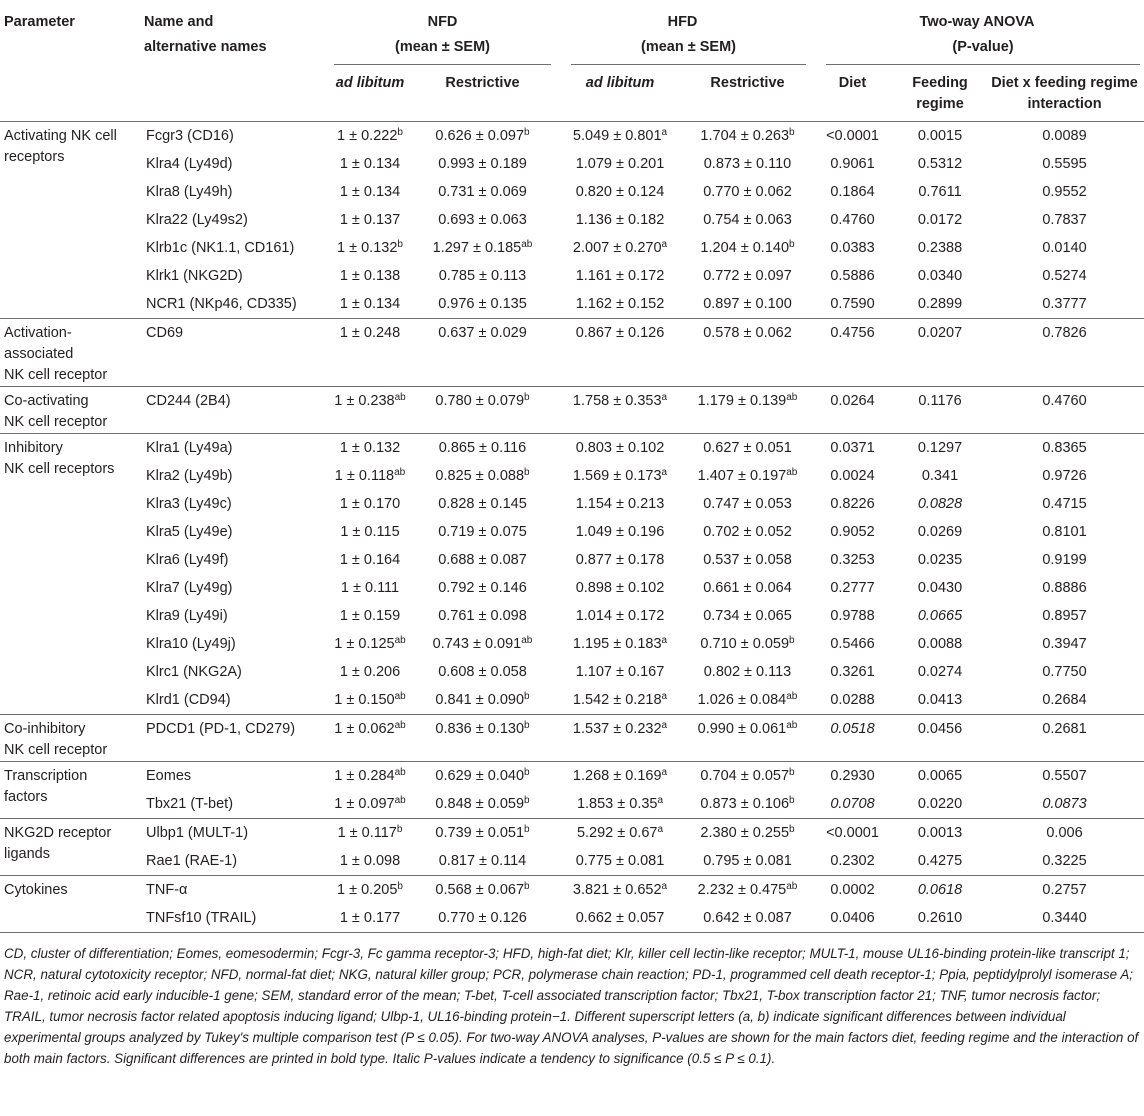 This screenshot has width=1144, height=1116. What do you see at coordinates (620, 672) in the screenshot?
I see `cell-value: 1.107 ± 0.167` at bounding box center [620, 672].